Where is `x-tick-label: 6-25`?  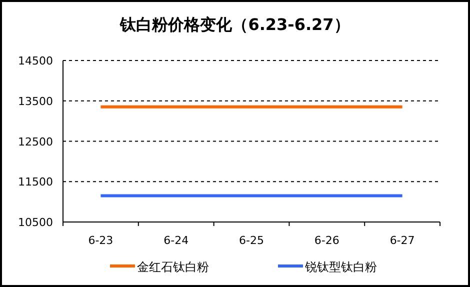
x-tick-label: 6-25 is located at coordinates (251, 240).